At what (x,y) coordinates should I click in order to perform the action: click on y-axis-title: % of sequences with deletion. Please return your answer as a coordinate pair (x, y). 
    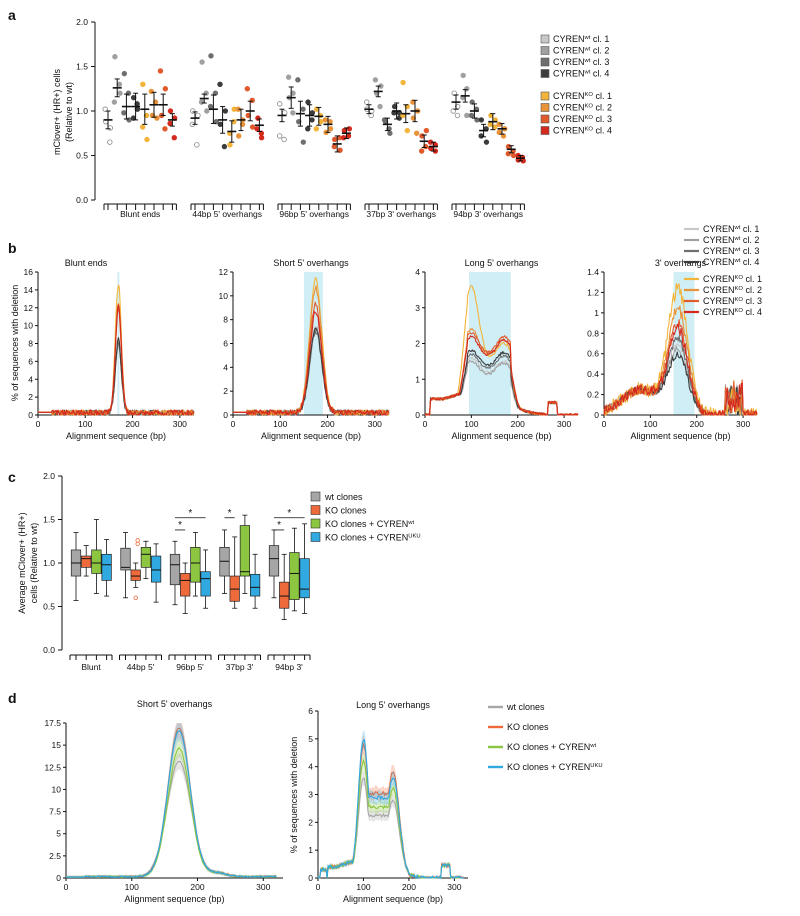
    Looking at the image, I should click on (15, 343).